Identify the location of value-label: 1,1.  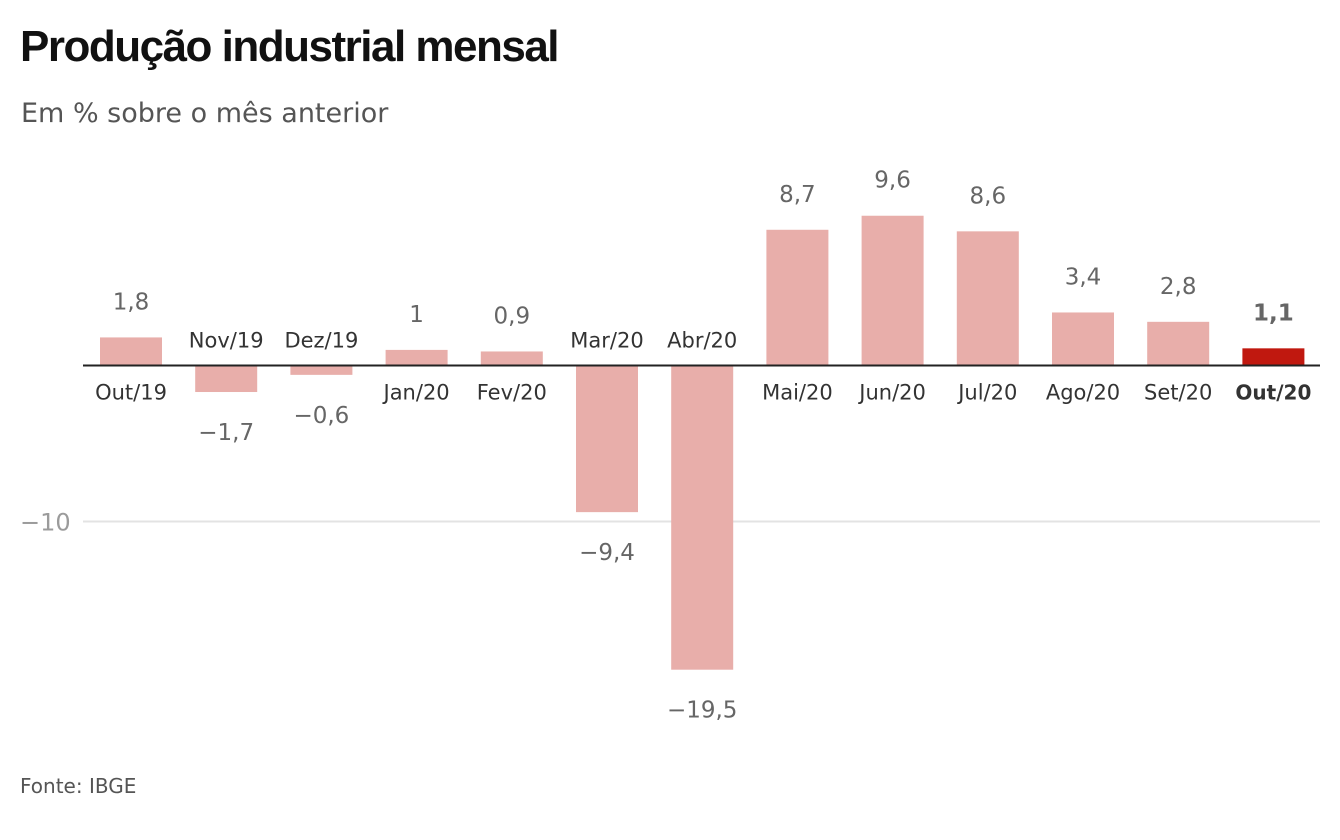
(1273, 313).